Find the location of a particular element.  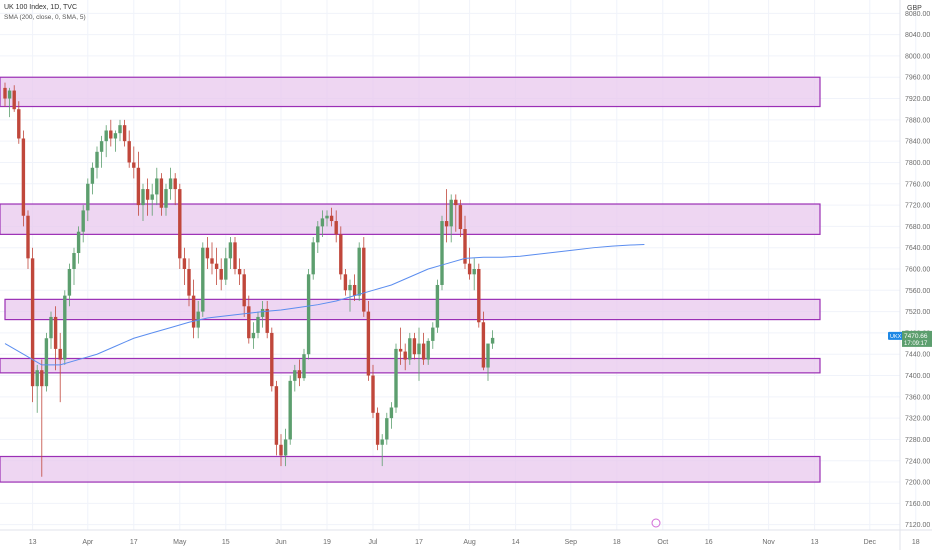

x-tick-label: 15 is located at coordinates (226, 542).